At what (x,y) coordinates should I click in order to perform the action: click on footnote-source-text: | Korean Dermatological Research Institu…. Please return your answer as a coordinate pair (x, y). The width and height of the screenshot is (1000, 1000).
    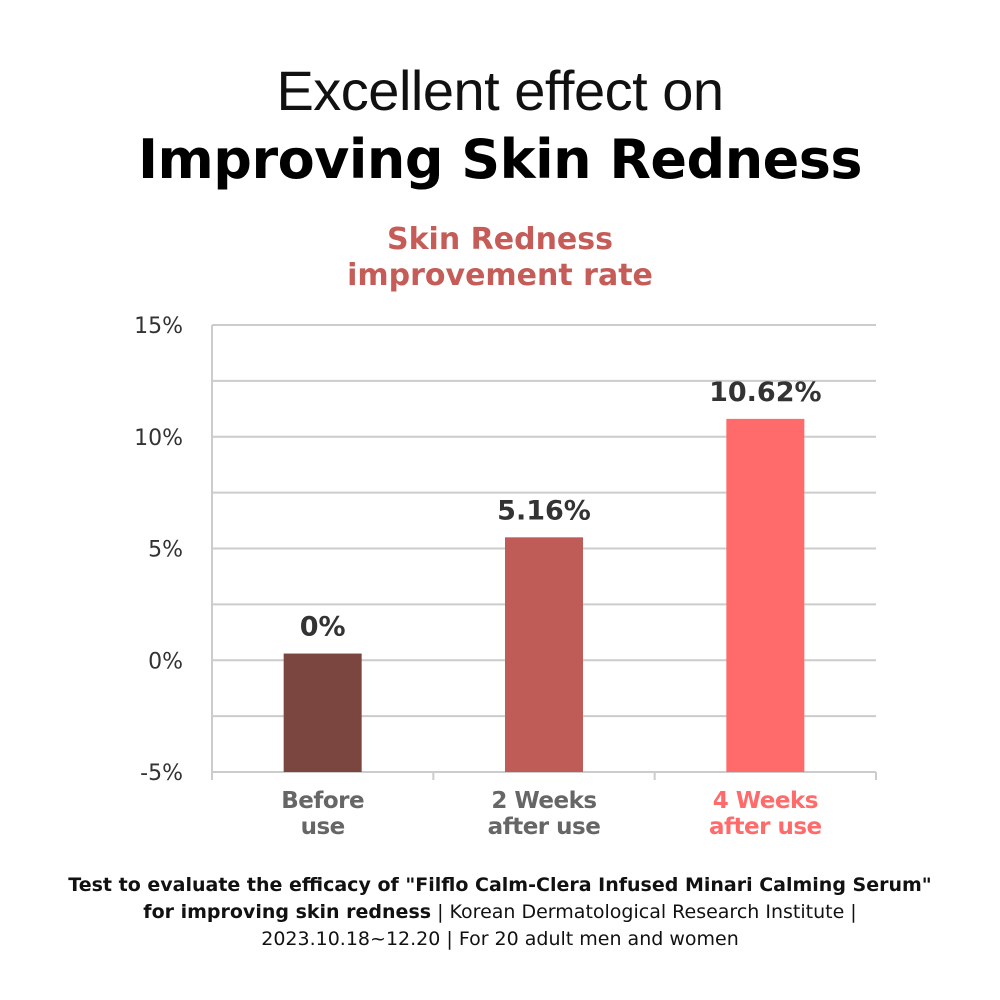
    Looking at the image, I should click on (644, 912).